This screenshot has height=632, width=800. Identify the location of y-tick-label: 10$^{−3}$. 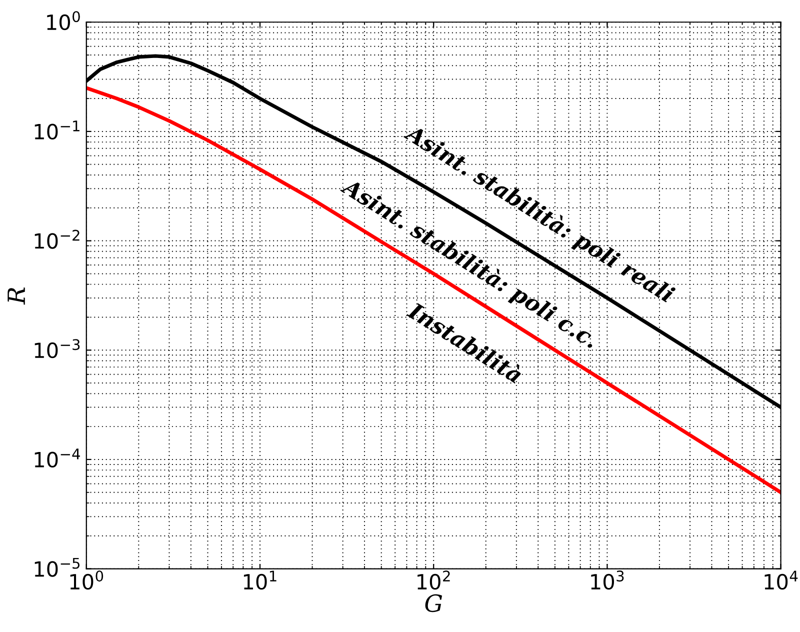
(57, 348).